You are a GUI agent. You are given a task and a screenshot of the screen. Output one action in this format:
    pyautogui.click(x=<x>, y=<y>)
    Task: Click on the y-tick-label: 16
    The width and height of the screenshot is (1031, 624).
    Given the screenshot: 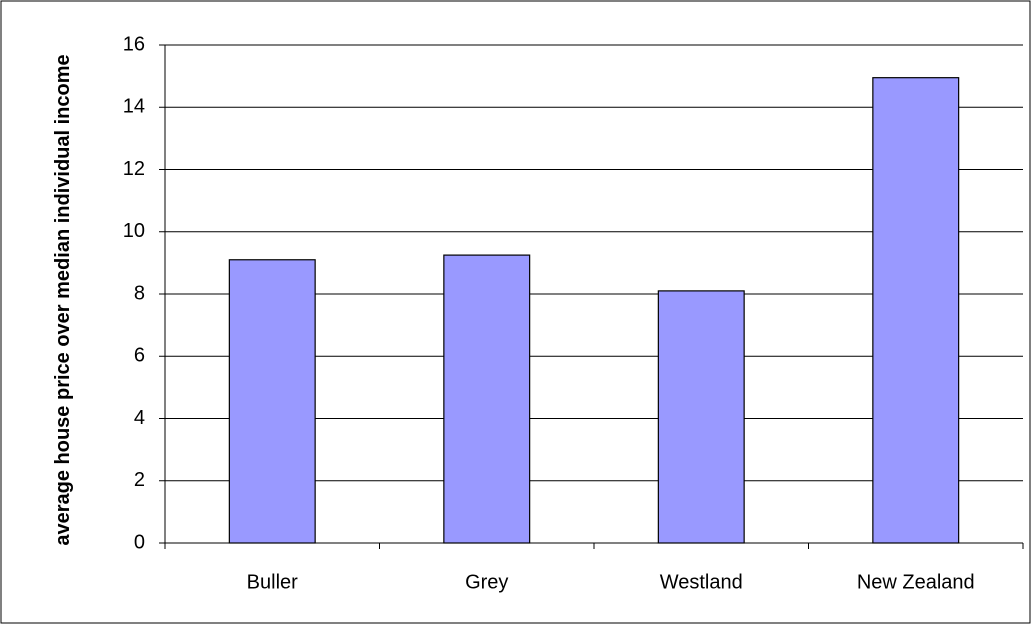 What is the action you would take?
    pyautogui.click(x=134, y=44)
    